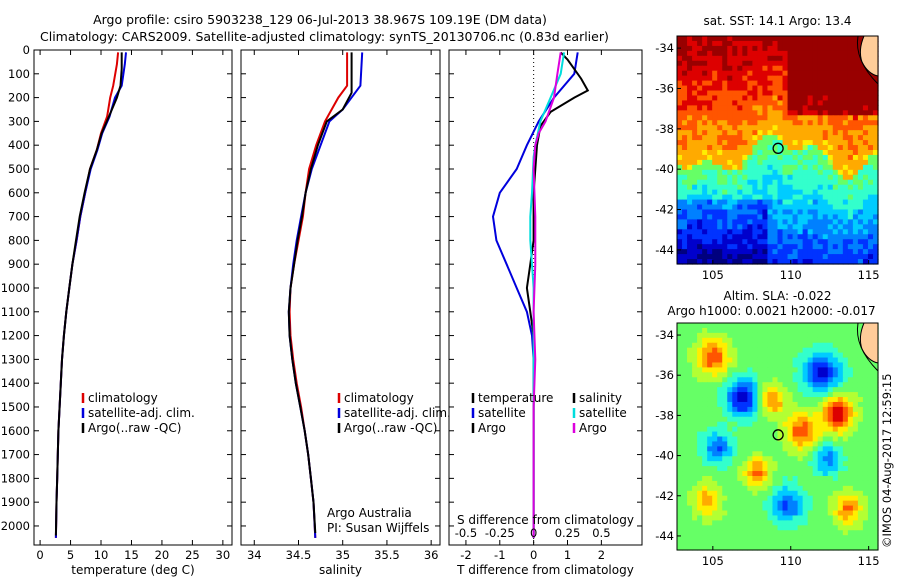 The height and width of the screenshot is (580, 900). What do you see at coordinates (664, 335) in the screenshot?
I see `sla-ytick-label-0: -34` at bounding box center [664, 335].